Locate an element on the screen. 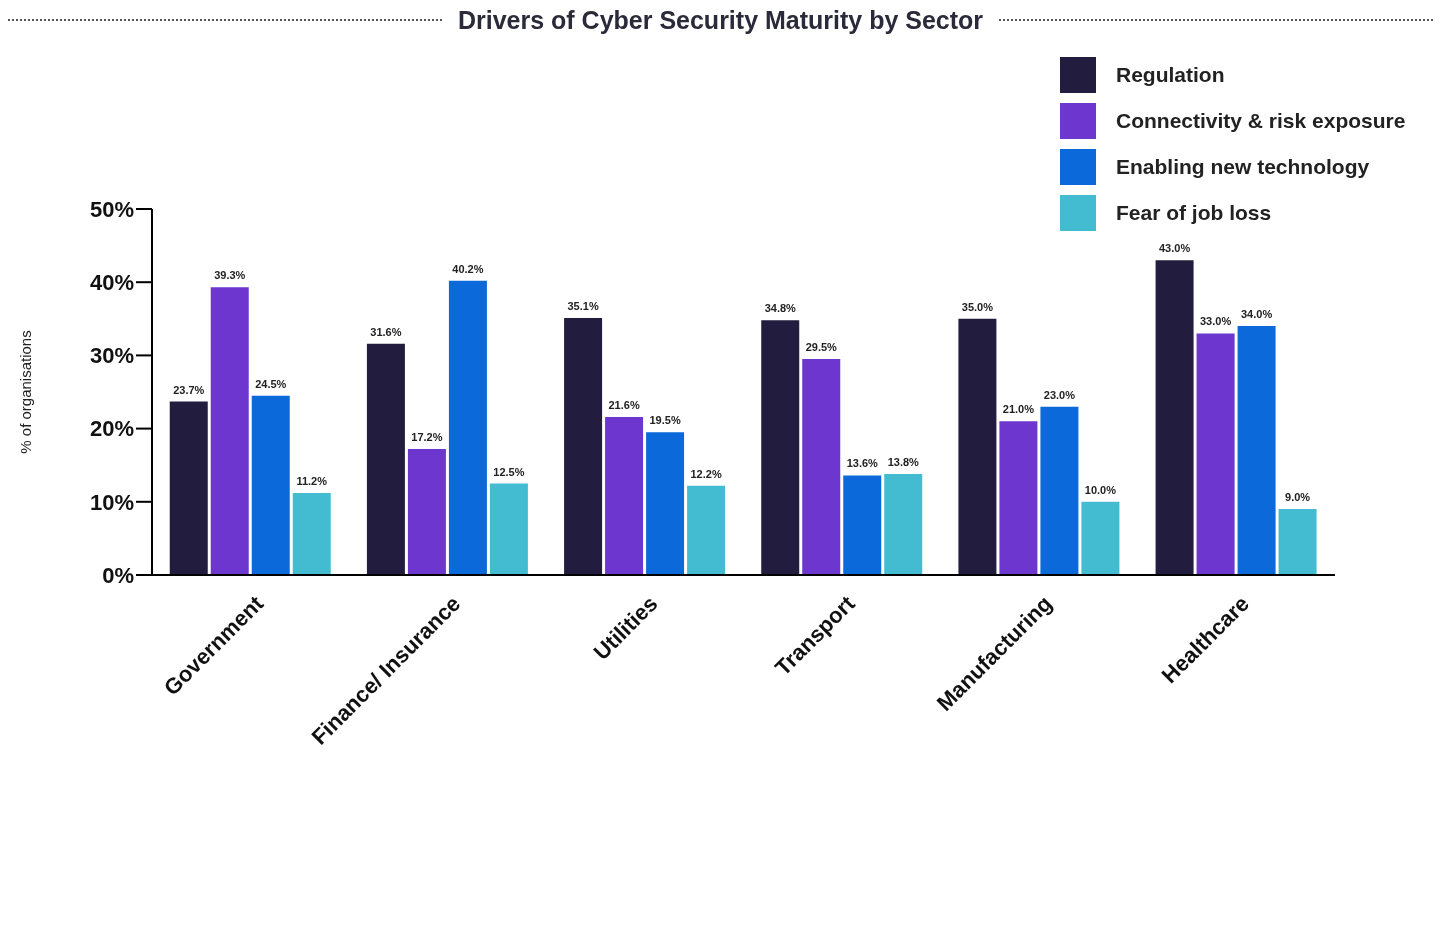  data-label: 35.0% is located at coordinates (977, 306).